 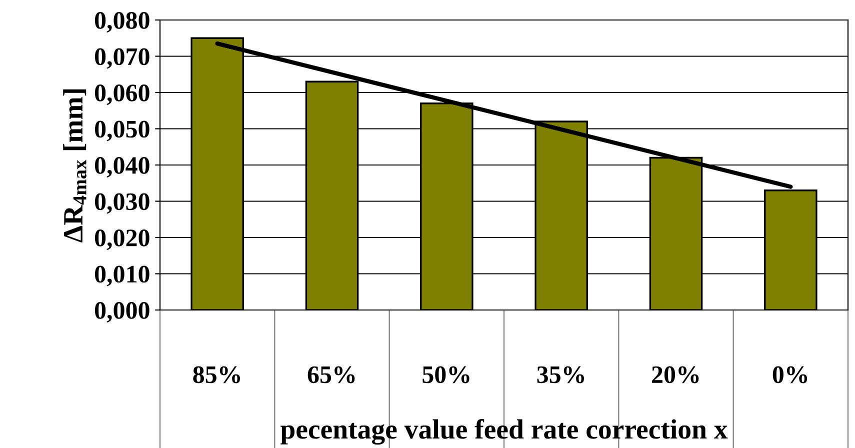 What do you see at coordinates (216, 375) in the screenshot?
I see `x-tick-label: 85%` at bounding box center [216, 375].